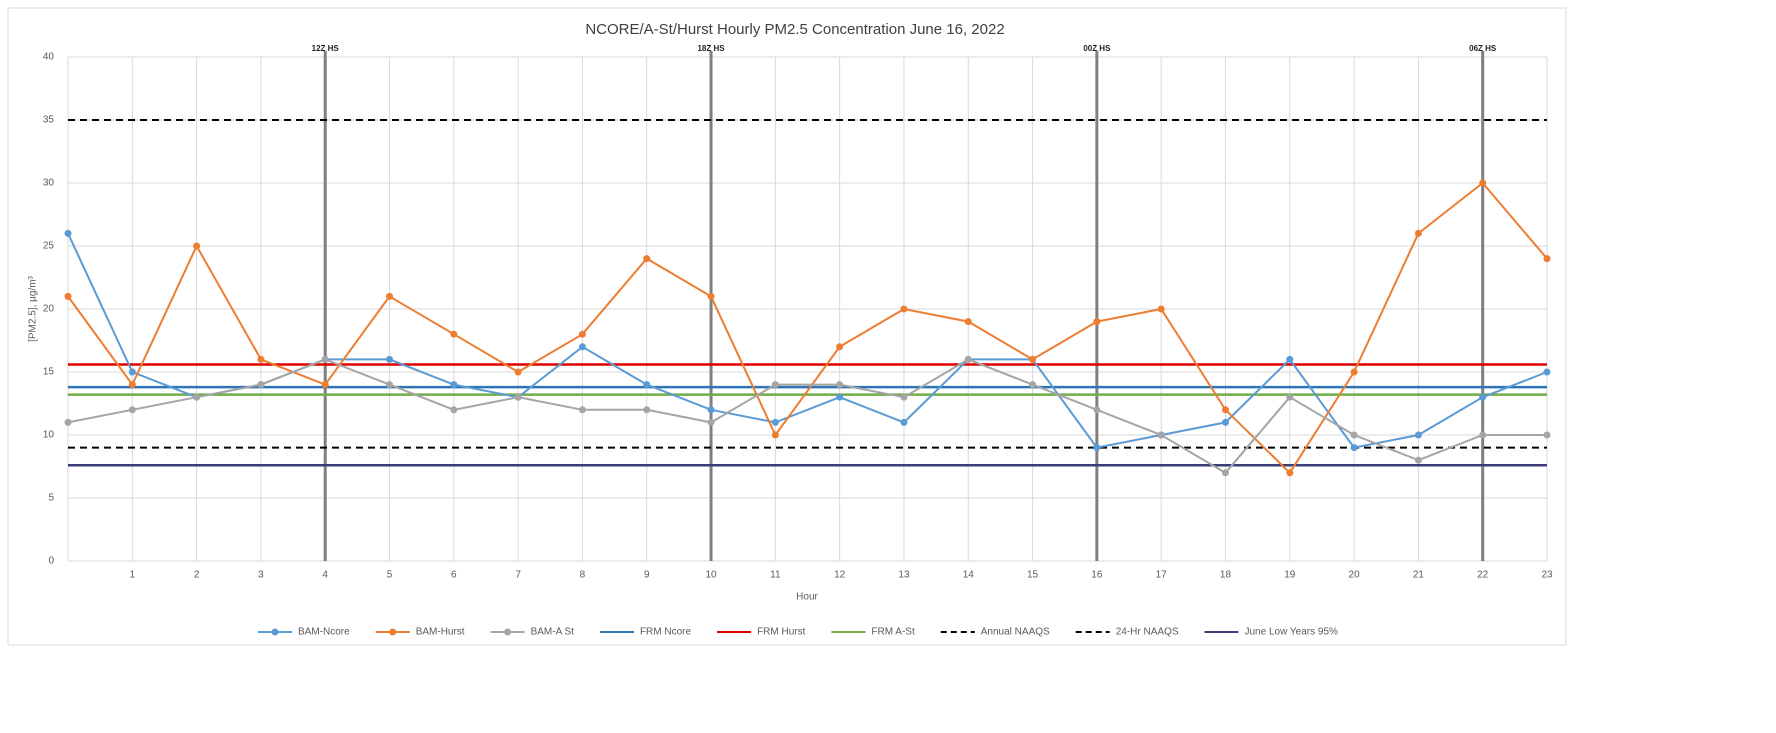  What do you see at coordinates (49, 372) in the screenshot?
I see `y-tick-label: 15` at bounding box center [49, 372].